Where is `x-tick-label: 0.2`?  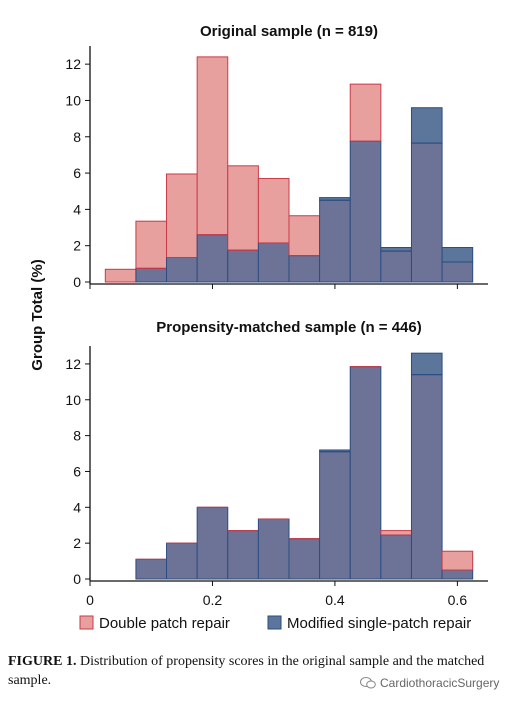 x-tick-label: 0.2 is located at coordinates (213, 600).